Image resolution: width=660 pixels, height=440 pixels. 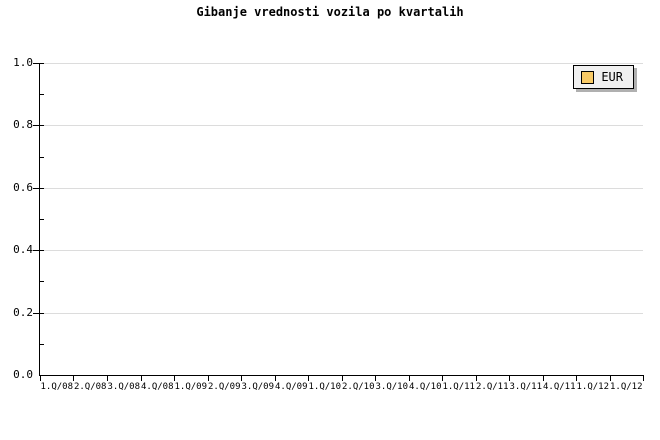 What do you see at coordinates (257, 387) in the screenshot?
I see `x-axis-label: 3.Q/09` at bounding box center [257, 387].